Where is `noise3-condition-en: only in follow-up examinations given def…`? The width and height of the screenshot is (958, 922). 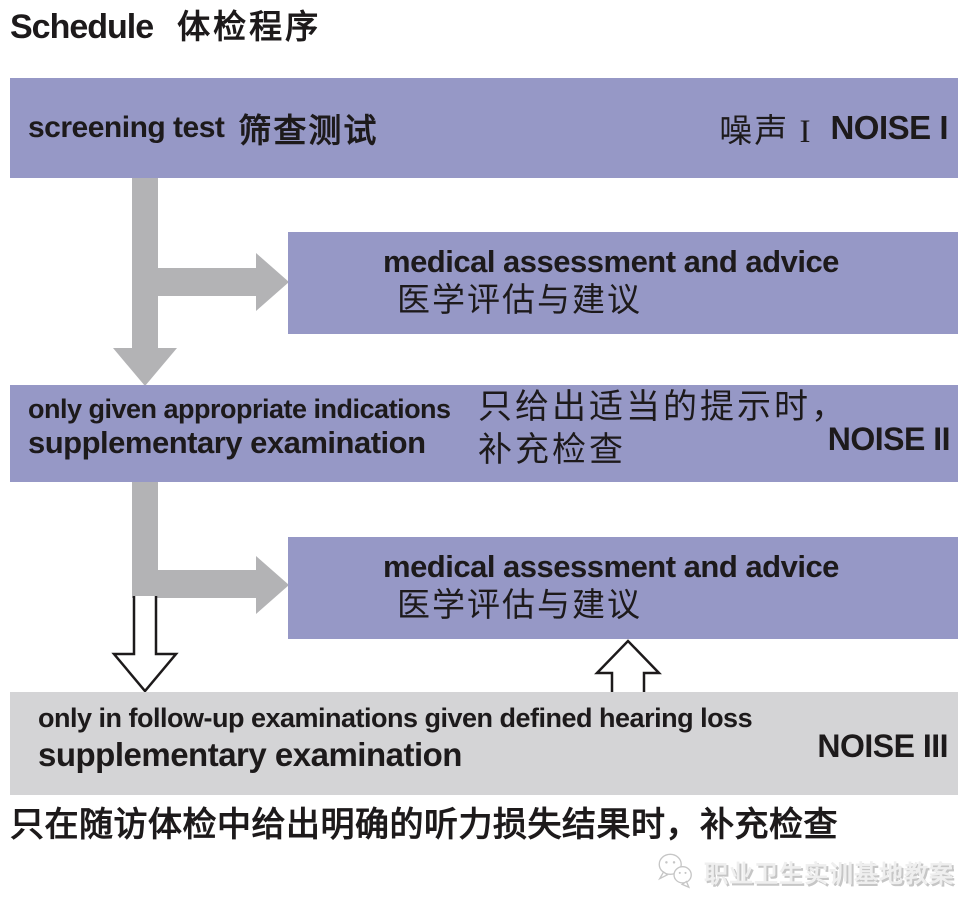
noise3-condition-en: only in follow-up examinations given def… is located at coordinates (395, 718).